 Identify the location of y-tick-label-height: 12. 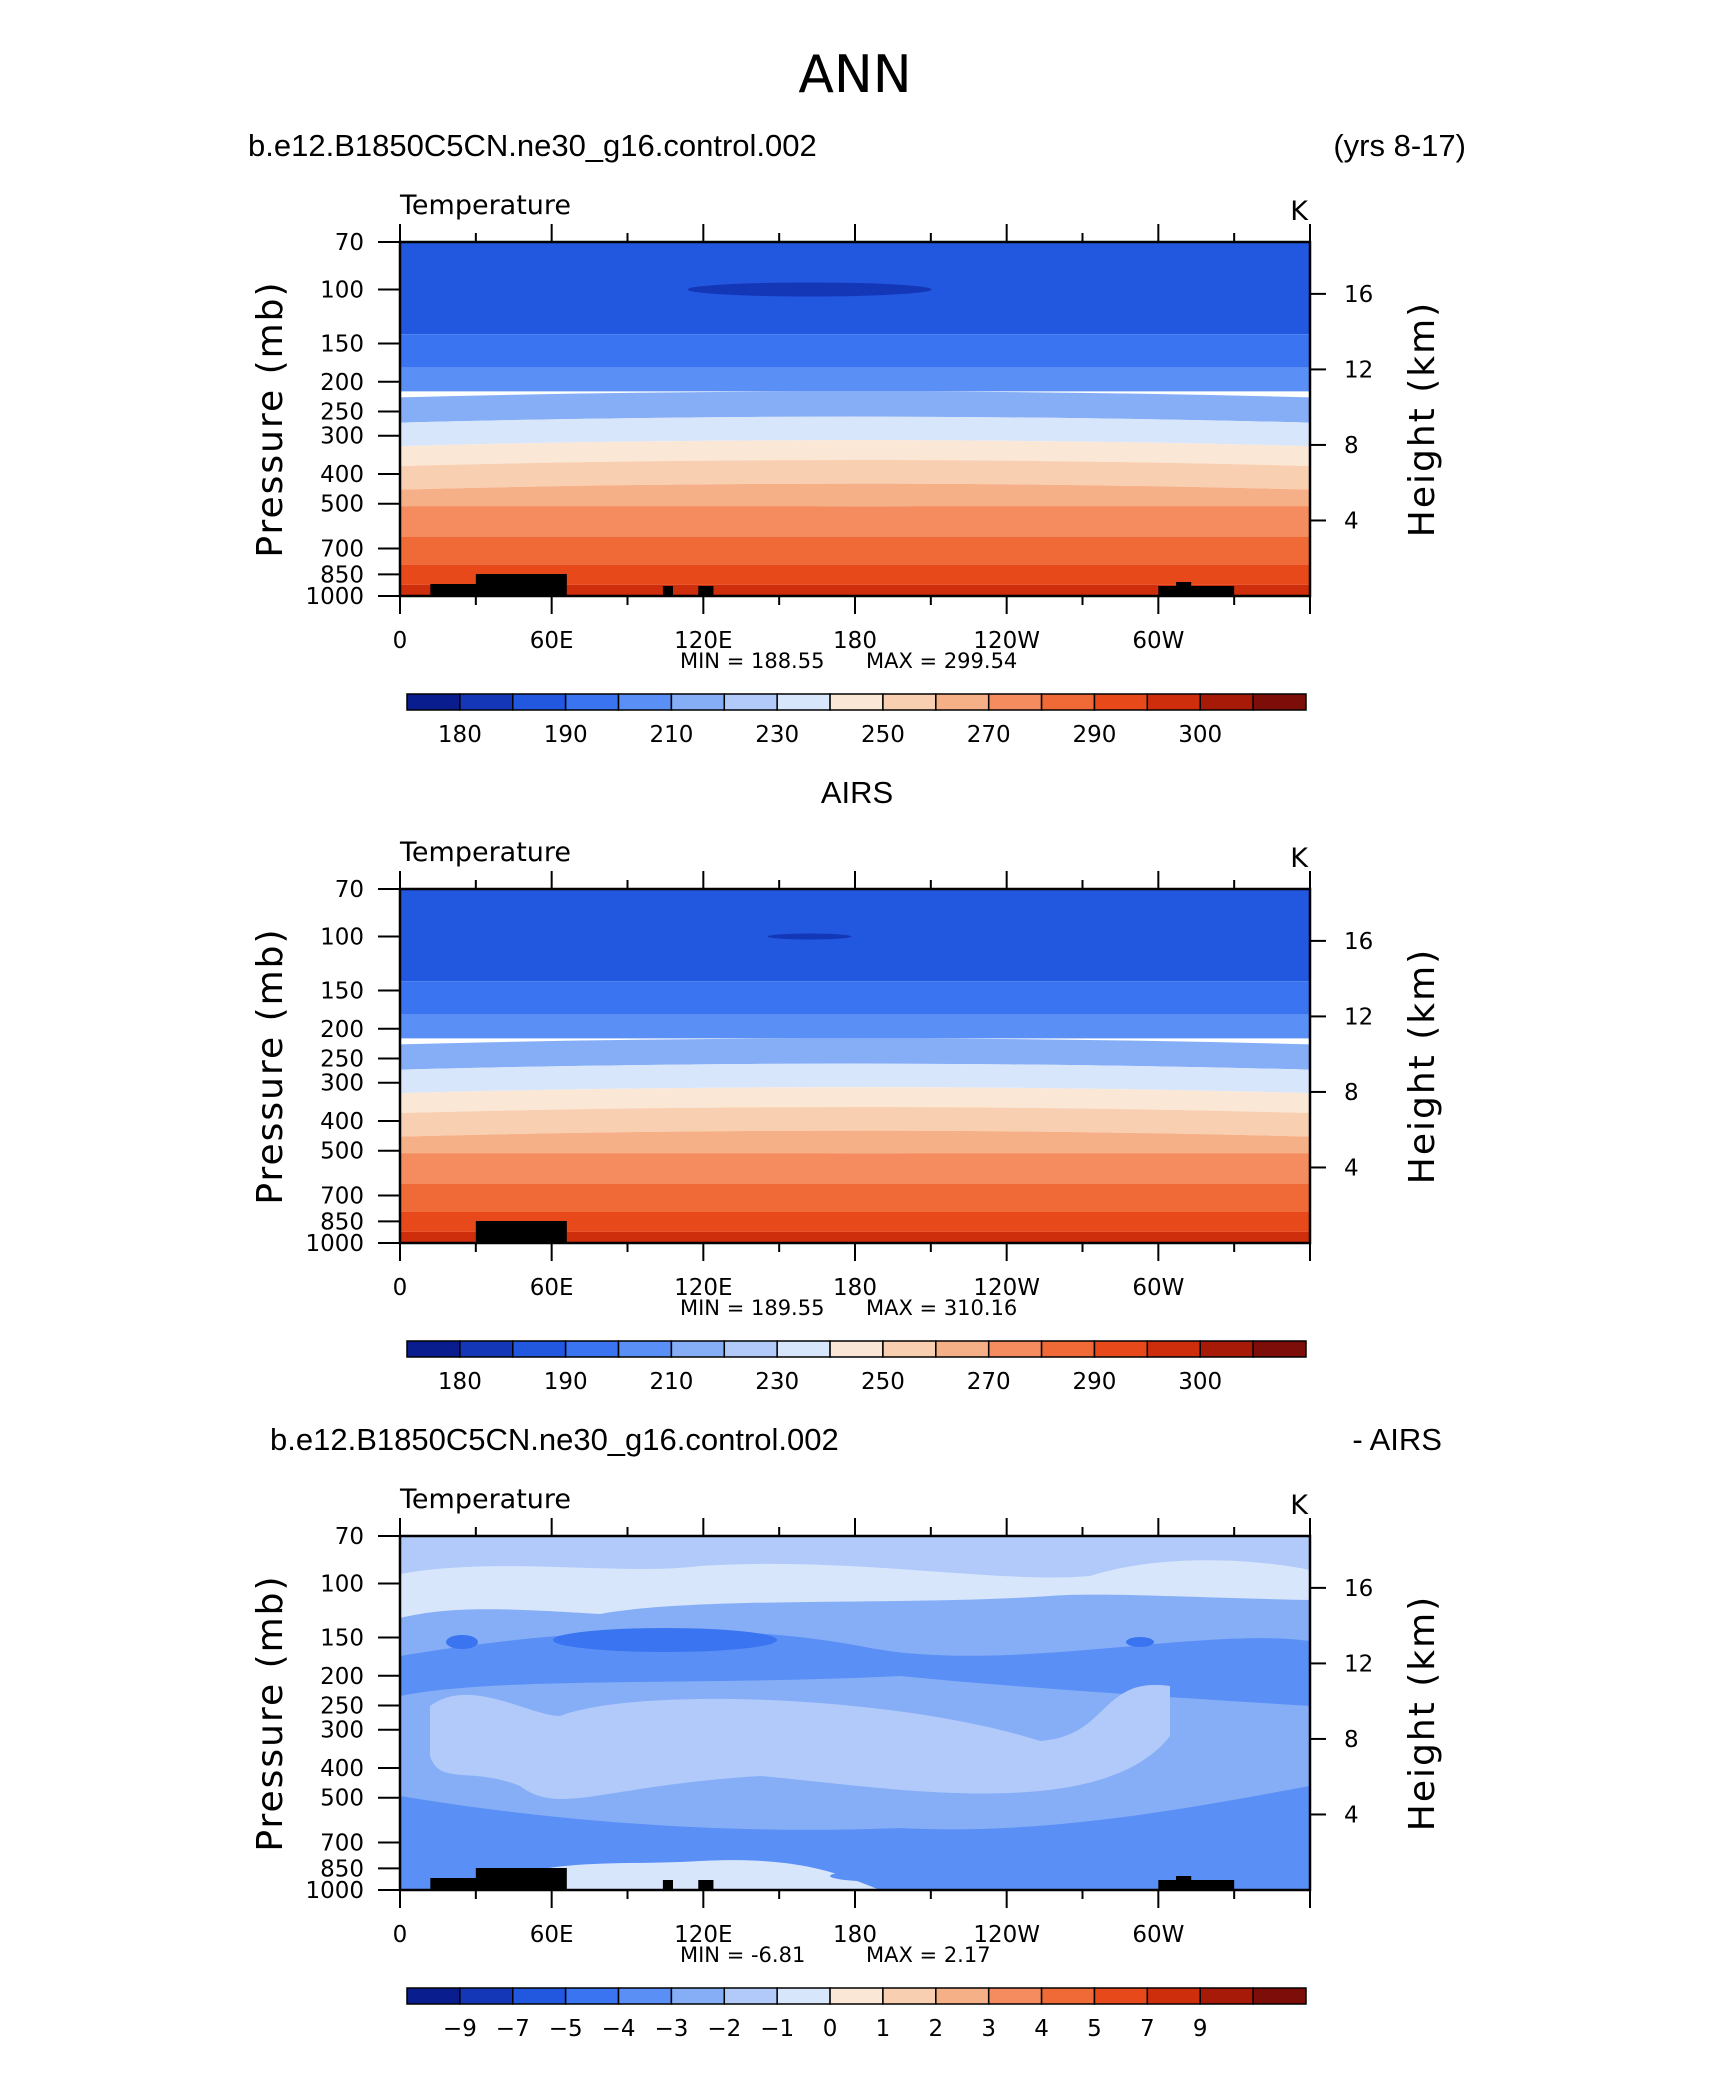
(1358, 1017).